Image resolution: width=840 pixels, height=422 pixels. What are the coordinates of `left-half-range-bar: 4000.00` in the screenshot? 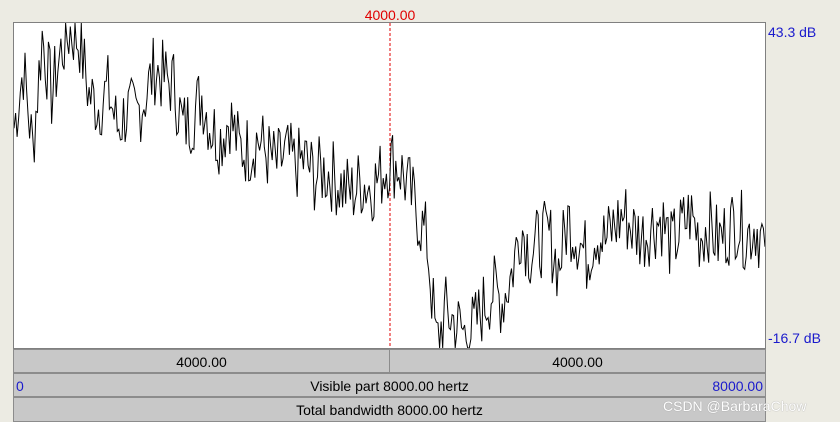 It's located at (201, 361).